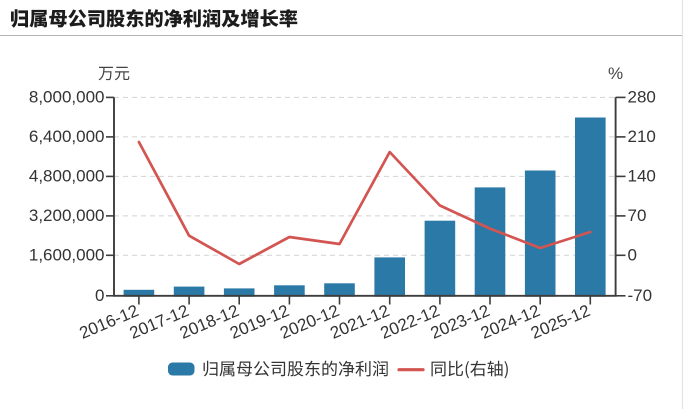  I want to click on svg-text: 70, so click(637, 215).